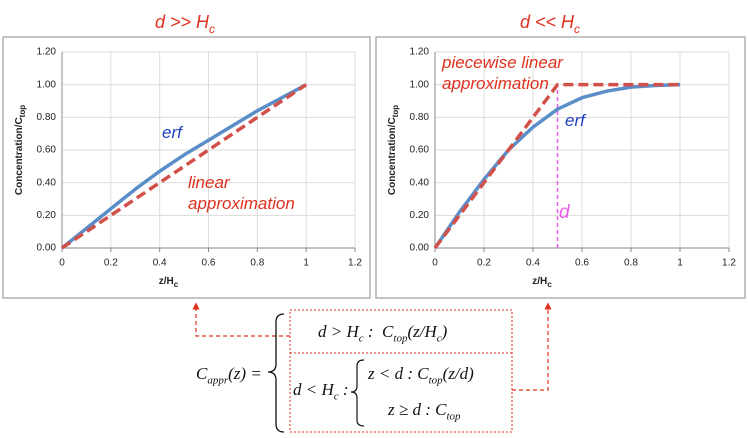 This screenshot has width=748, height=438. What do you see at coordinates (417, 409) in the screenshot?
I see `eq-text: z ≥ d : C` at bounding box center [417, 409].